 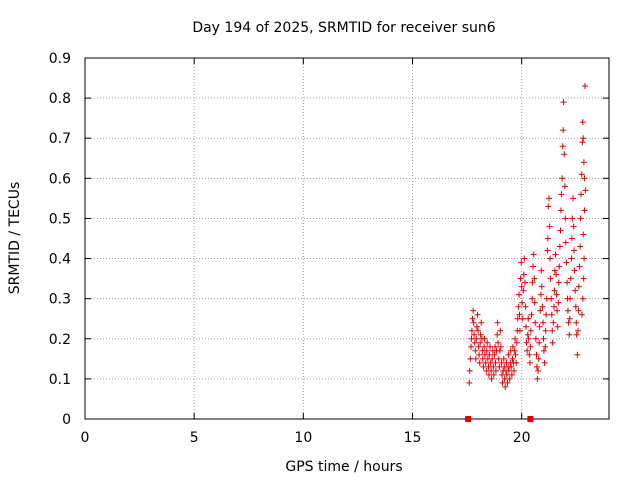 What do you see at coordinates (66, 420) in the screenshot?
I see `y-tick-label: 0` at bounding box center [66, 420].